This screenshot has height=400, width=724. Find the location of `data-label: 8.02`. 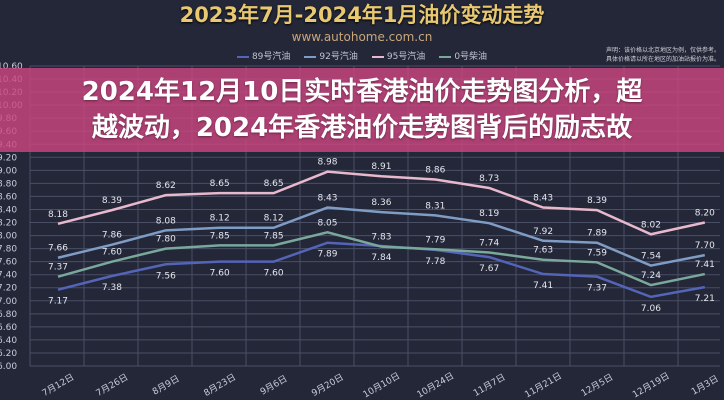

data-label: 8.02 is located at coordinates (651, 225).